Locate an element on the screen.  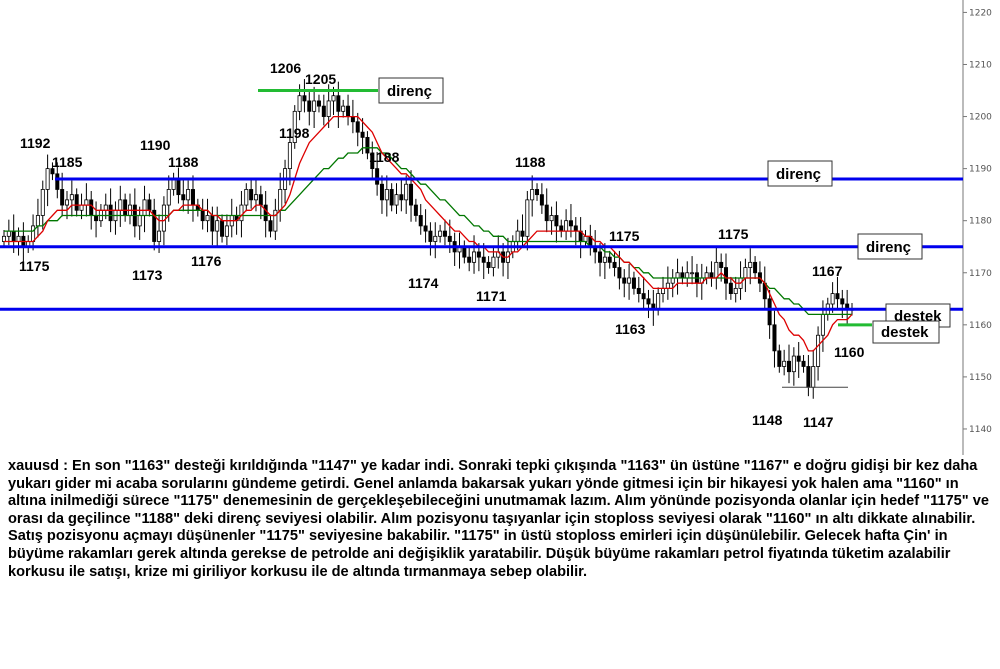
direnc-box-1175: direnç is located at coordinates (890, 246).